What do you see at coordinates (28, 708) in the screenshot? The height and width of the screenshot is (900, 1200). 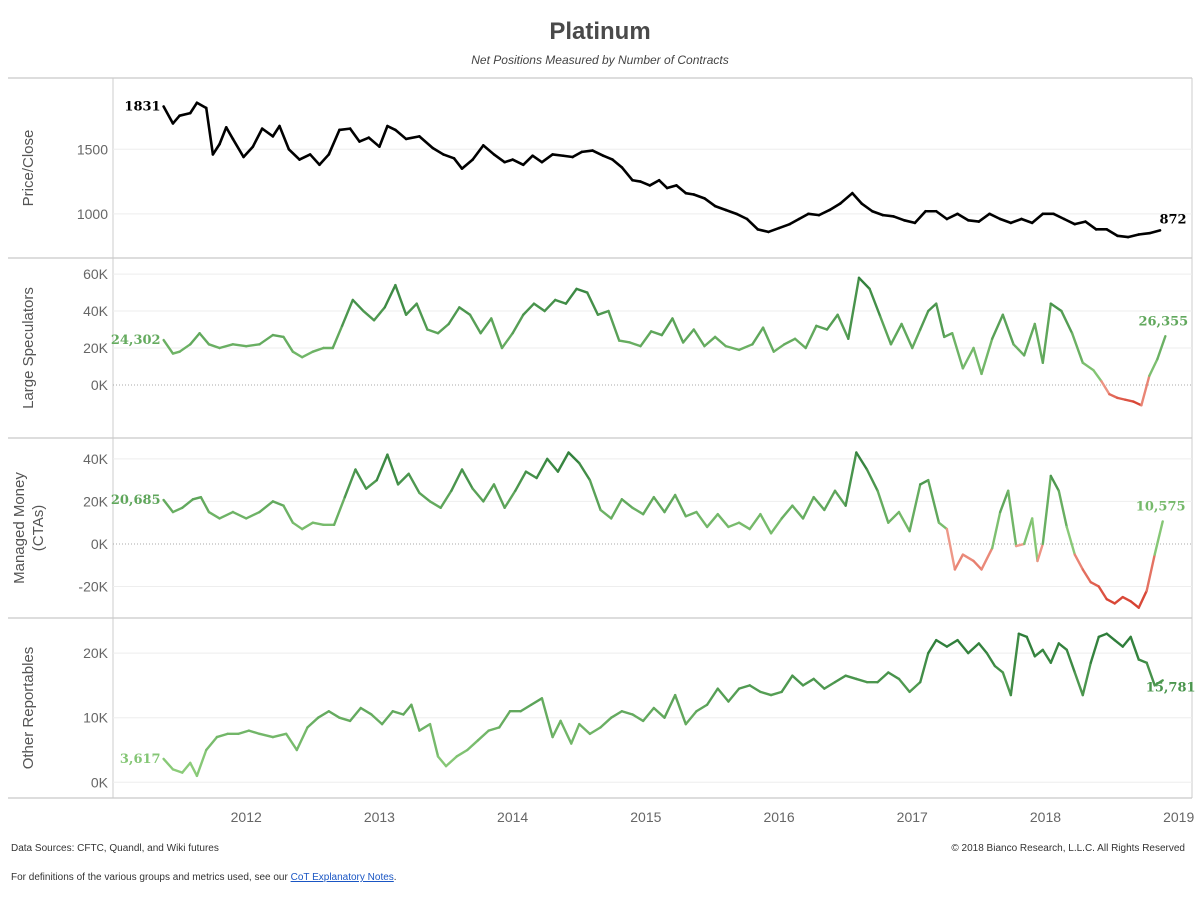 I see `y-axis-label: Other Reportables` at bounding box center [28, 708].